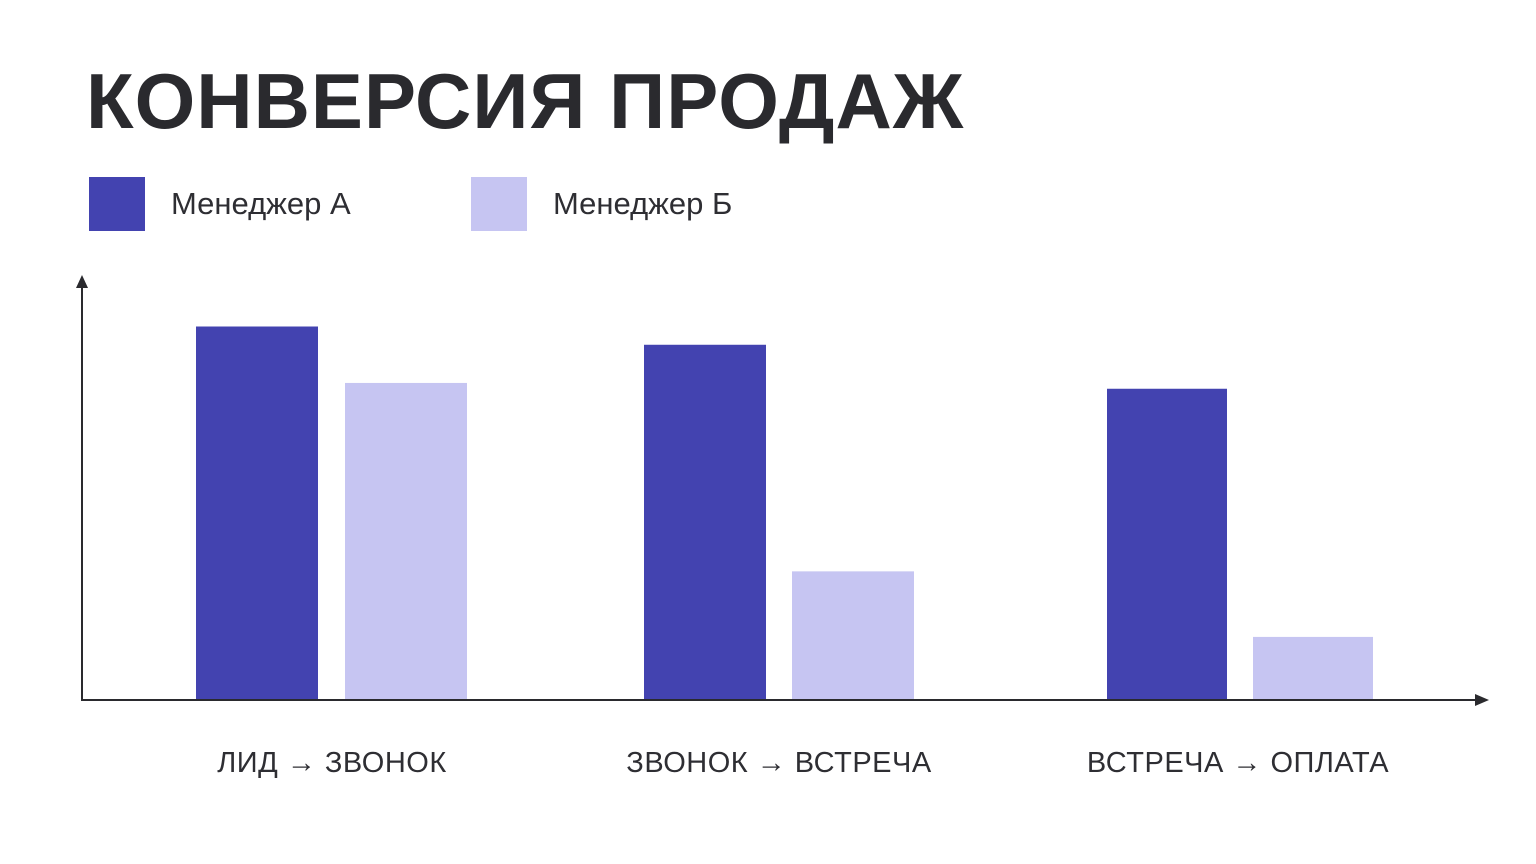 The image size is (1536, 864). I want to click on x-tick-label-2: ЗВОНОК → ВСТРЕЧА, so click(779, 763).